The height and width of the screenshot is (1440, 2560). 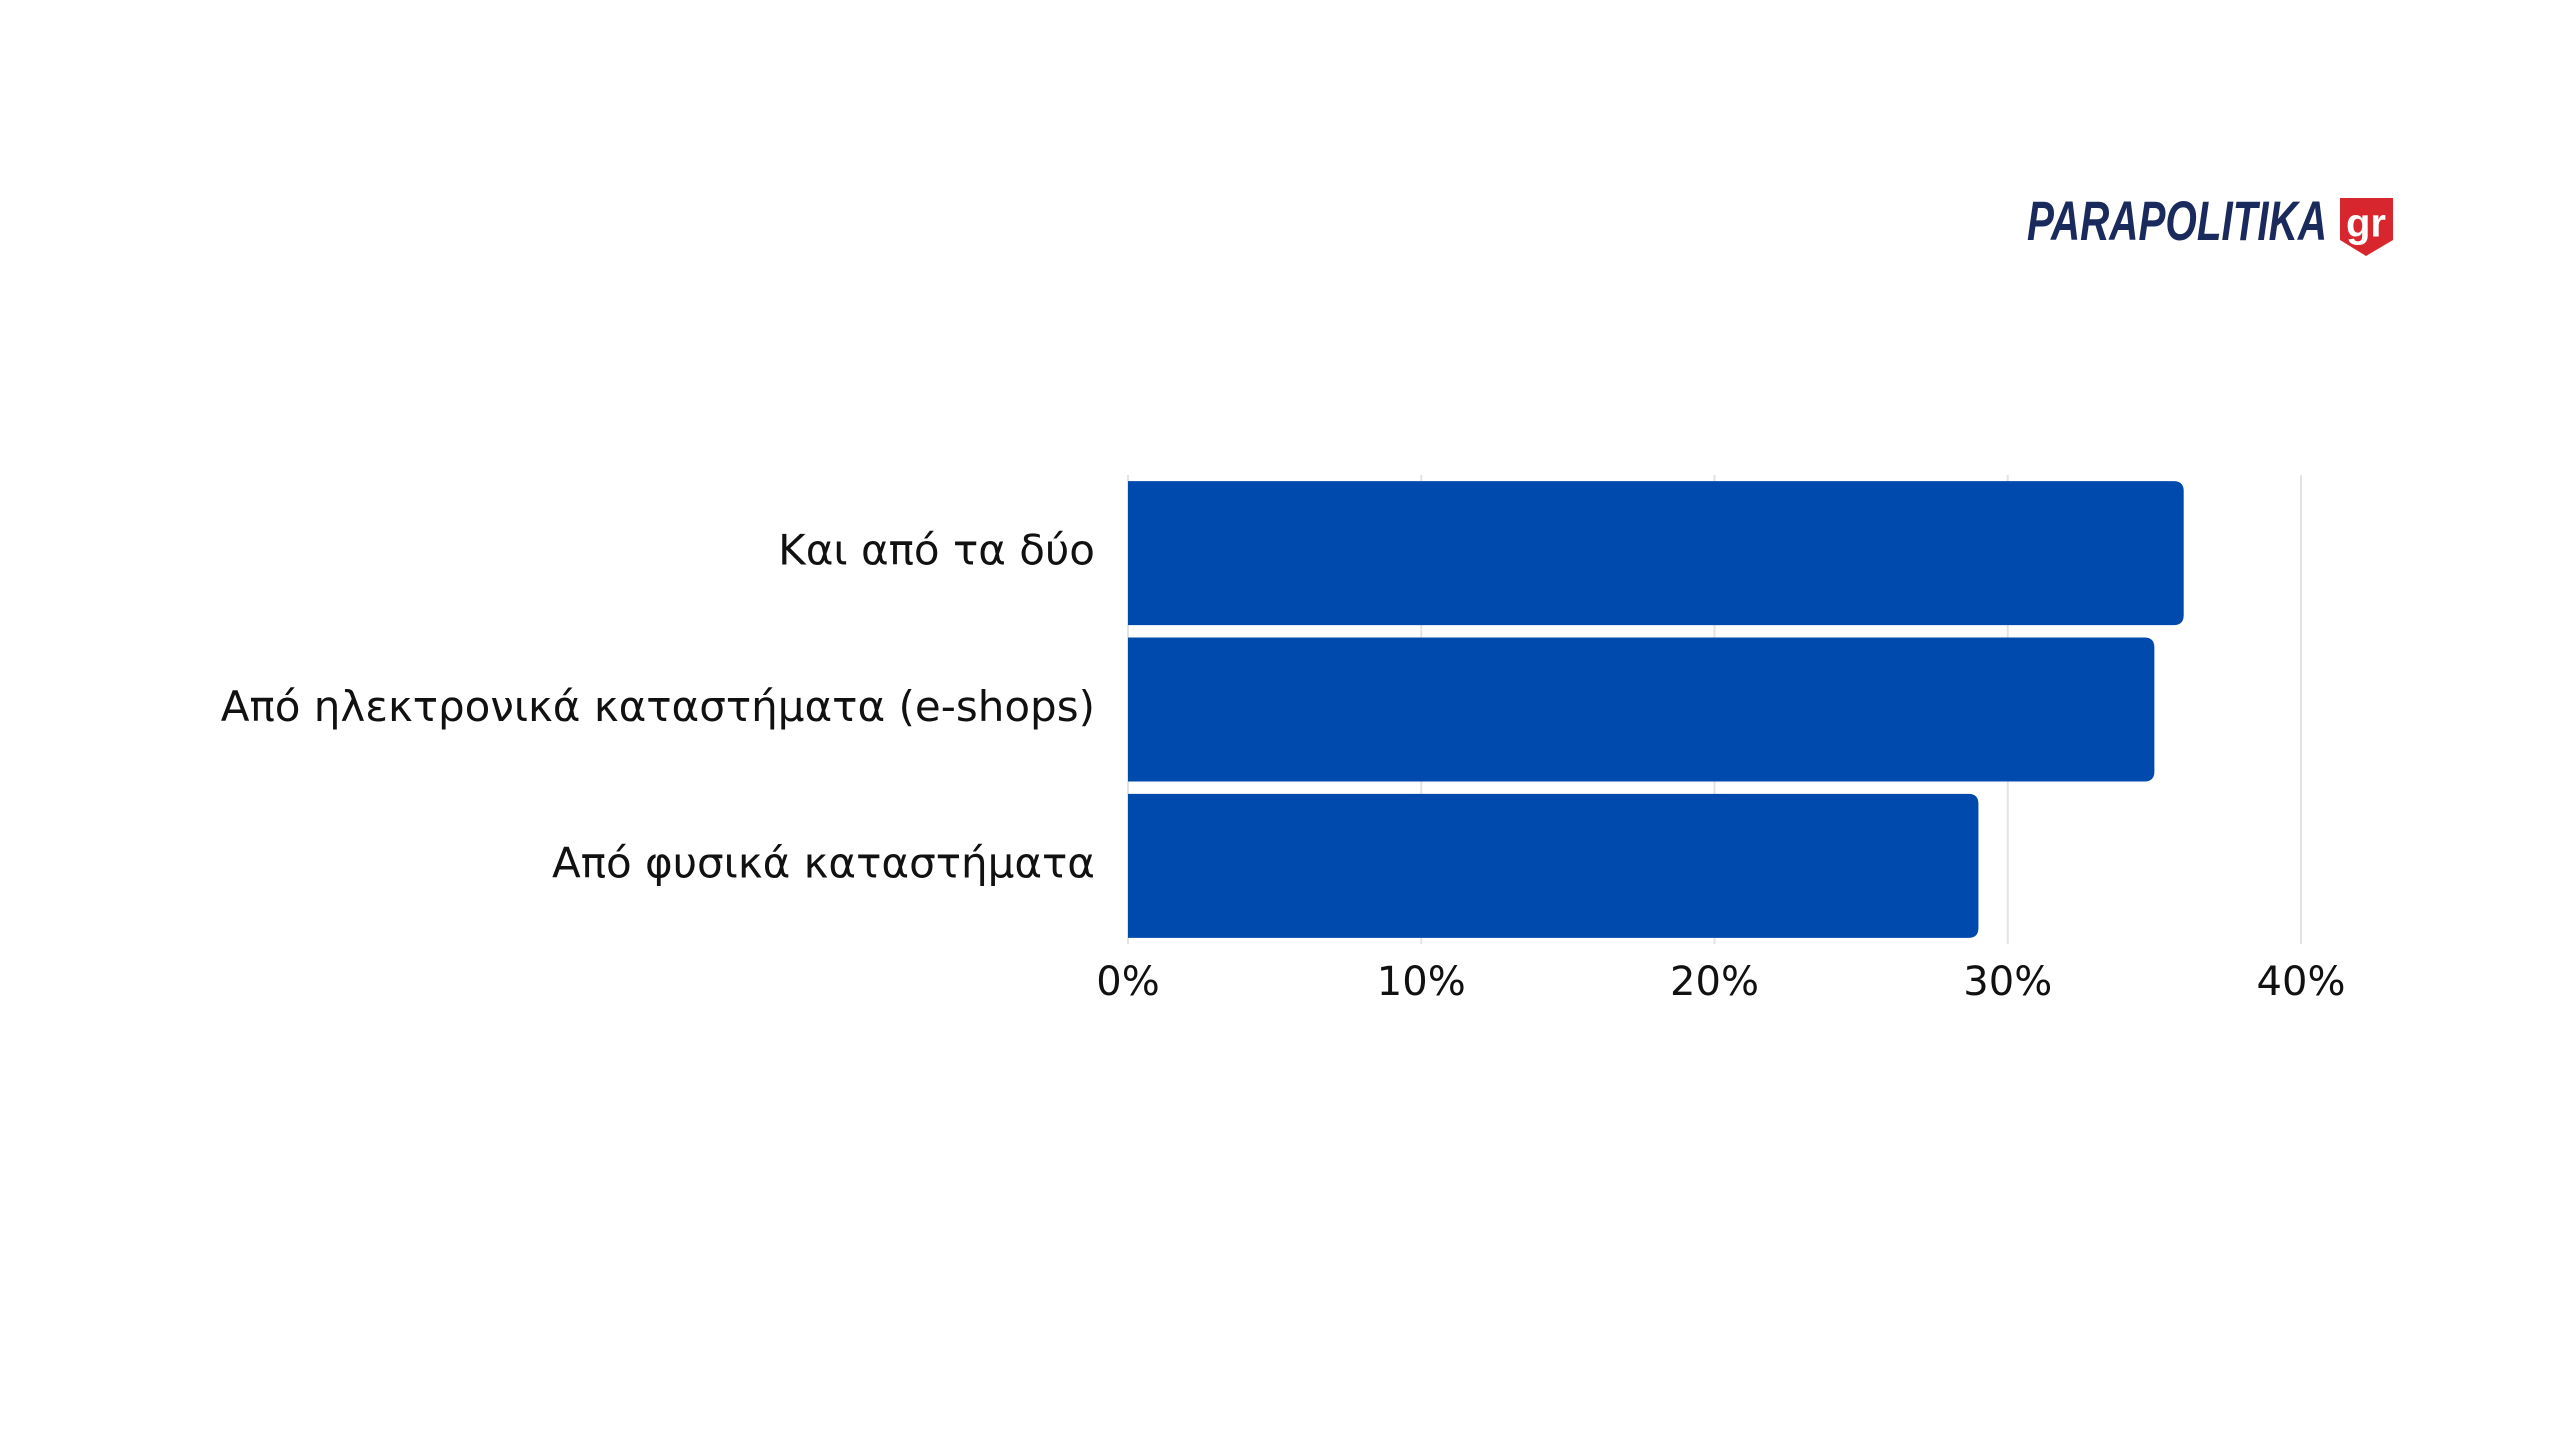 I want to click on x-tick-label: 40%, so click(x=2301, y=982).